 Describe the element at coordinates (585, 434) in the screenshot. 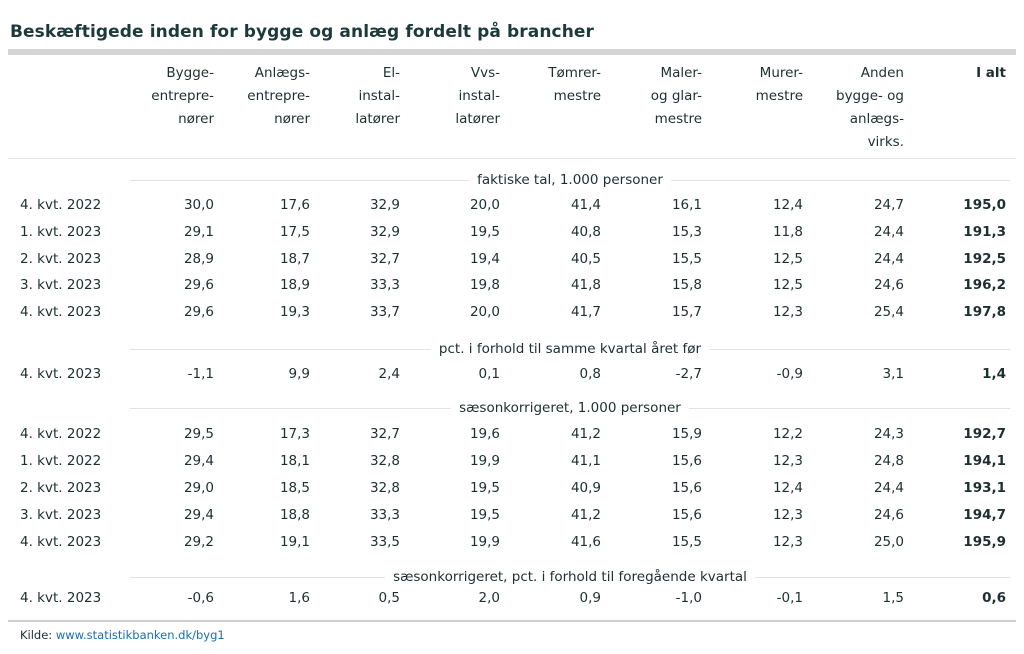

I see `value-cell: 41,2` at that location.